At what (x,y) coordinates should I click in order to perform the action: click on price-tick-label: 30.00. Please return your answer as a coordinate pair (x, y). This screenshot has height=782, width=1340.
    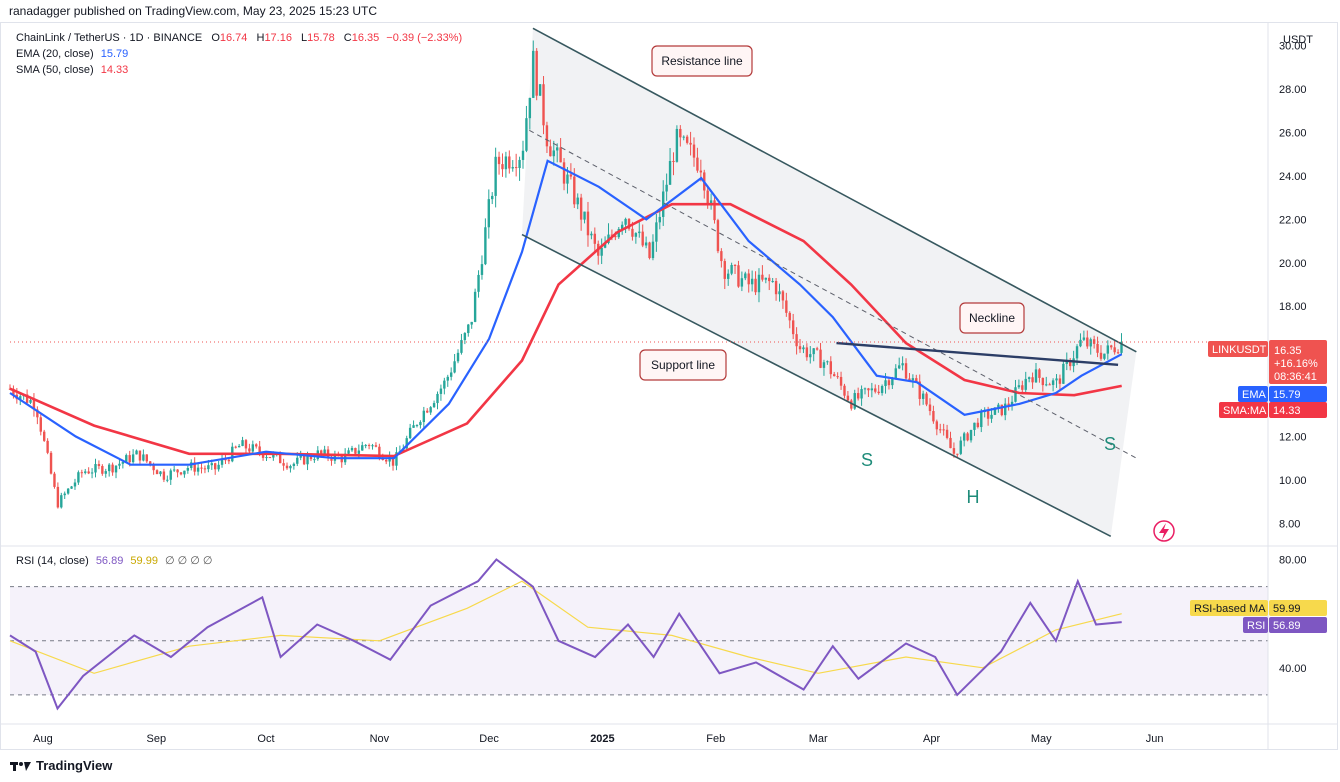
    Looking at the image, I should click on (1293, 47).